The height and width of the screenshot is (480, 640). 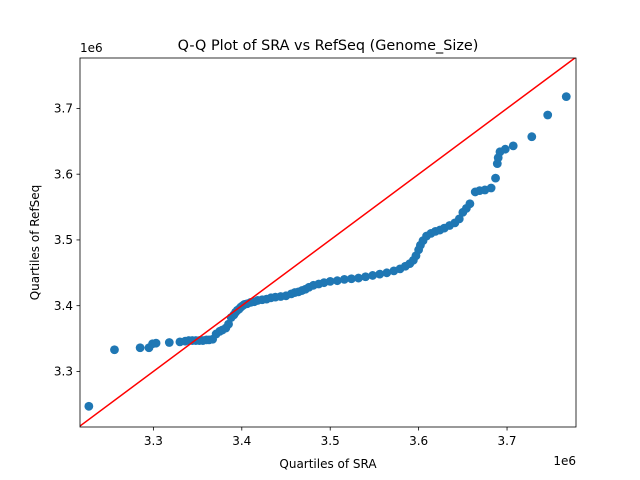 What do you see at coordinates (63, 109) in the screenshot?
I see `y-tick-label: 3.7` at bounding box center [63, 109].